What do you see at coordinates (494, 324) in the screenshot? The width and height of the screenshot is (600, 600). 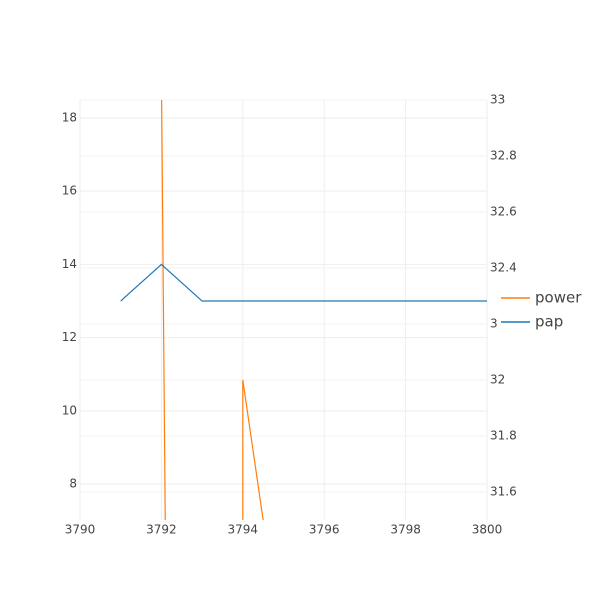 I see `y2-tick-label: 3` at bounding box center [494, 324].